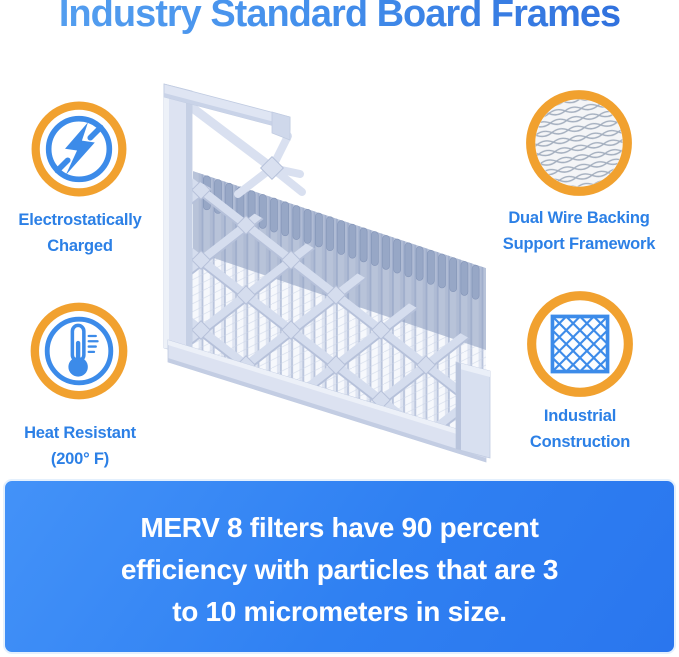 The height and width of the screenshot is (657, 679). I want to click on feature-label-line: Dual Wire Backing, so click(579, 218).